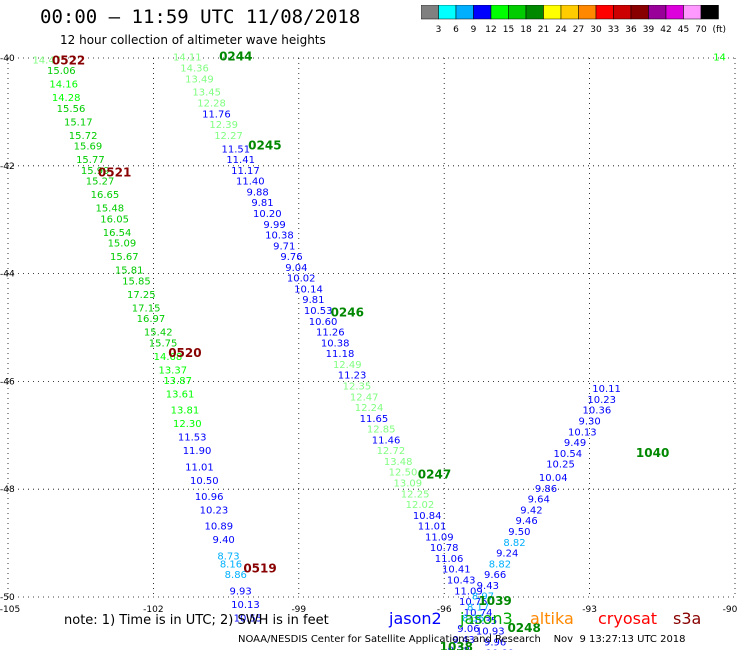  Describe the element at coordinates (219, 527) in the screenshot. I see `wave-height-value: 10.89` at that location.